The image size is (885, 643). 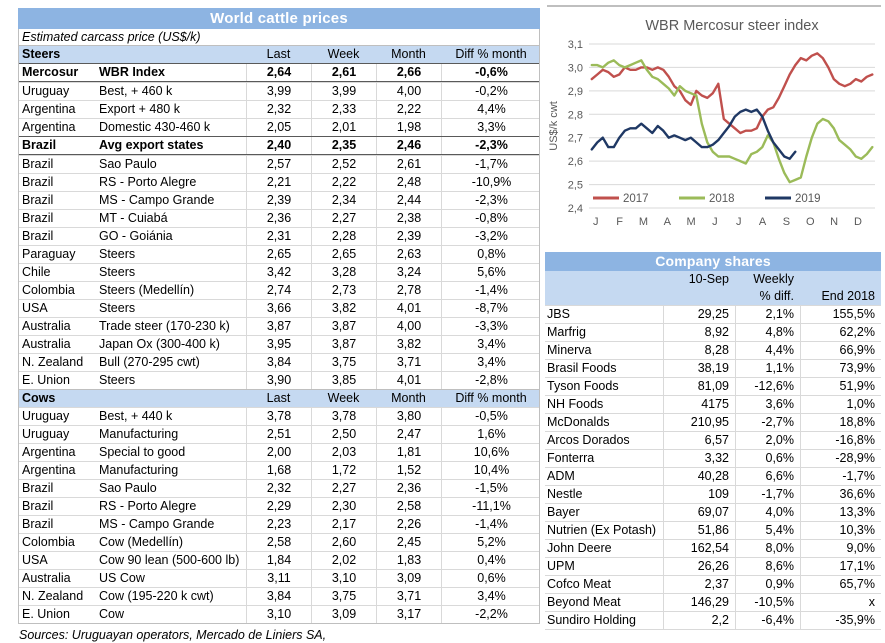 I want to click on week-cell: 1,72, so click(x=343, y=470).